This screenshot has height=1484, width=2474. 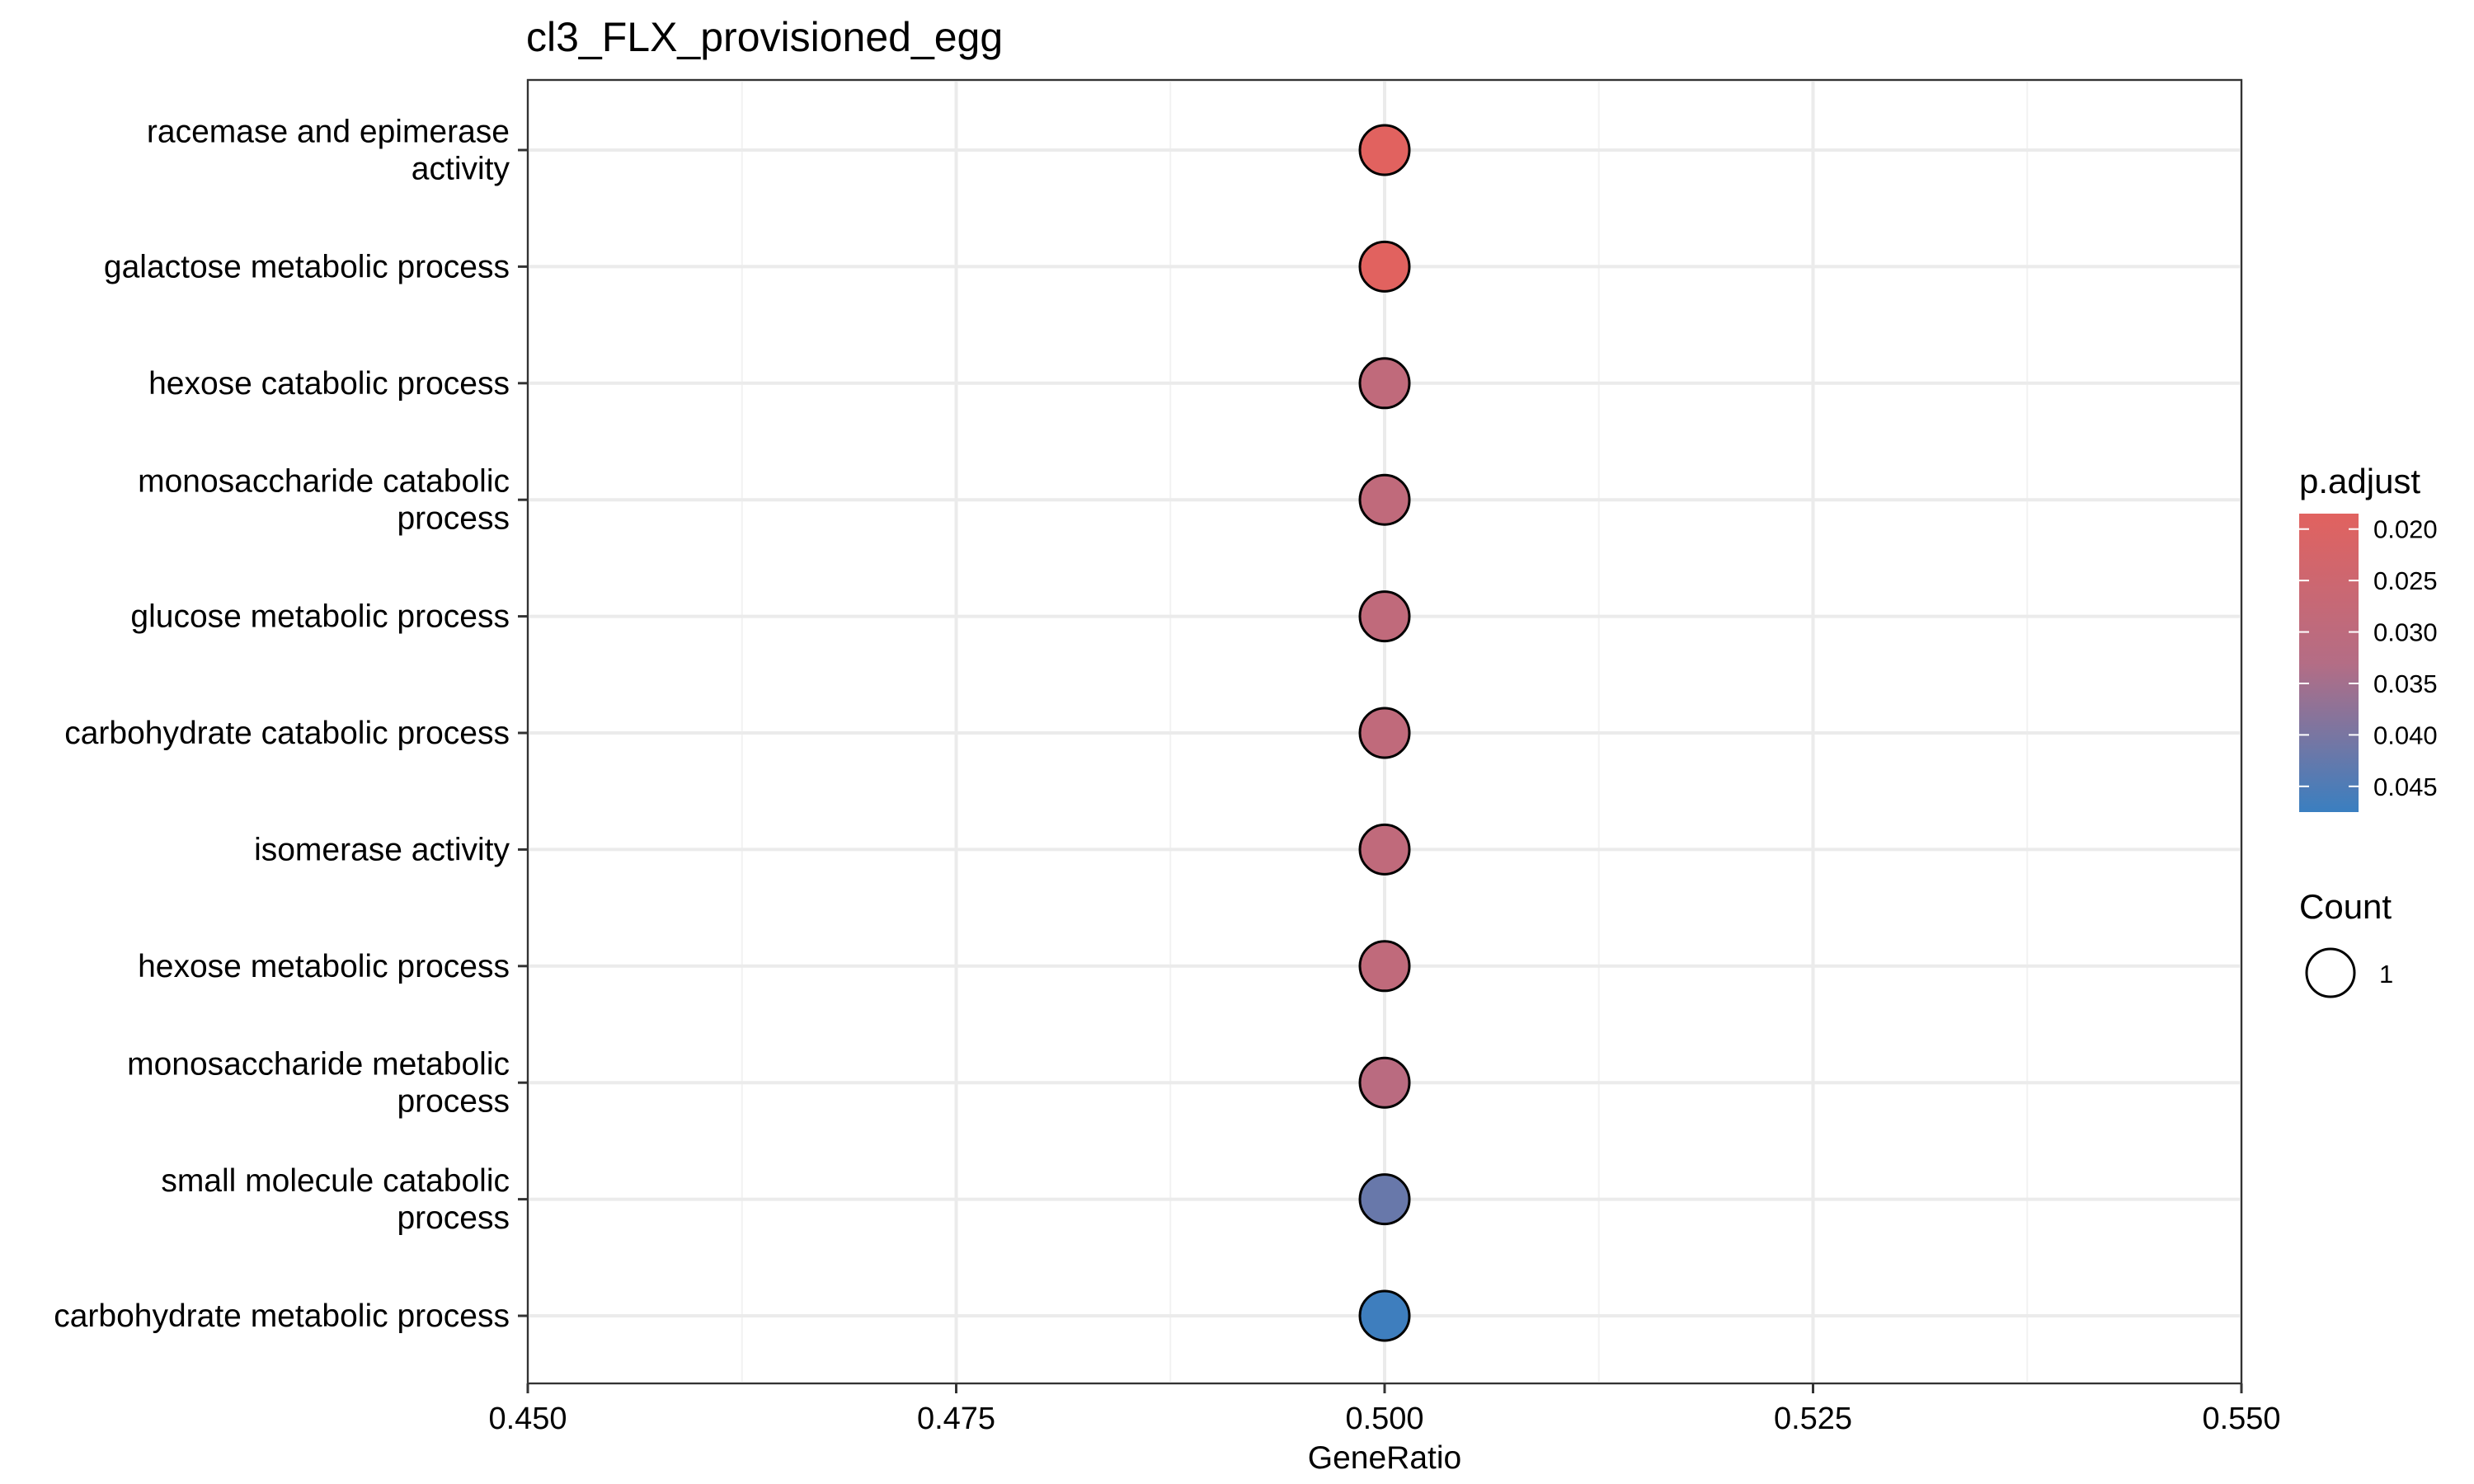 What do you see at coordinates (2405, 735) in the screenshot?
I see `color-legend-tick-label: 0.040` at bounding box center [2405, 735].